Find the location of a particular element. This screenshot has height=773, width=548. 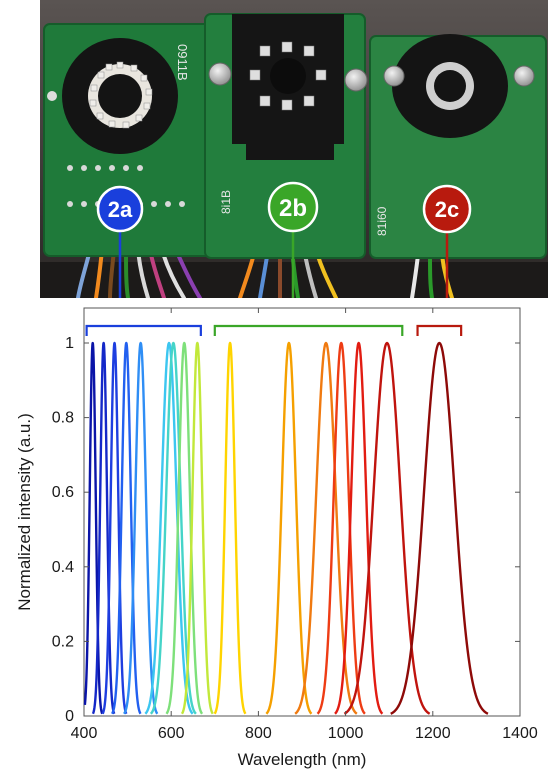

board-code-b: 8i1B is located at coordinates (226, 202).